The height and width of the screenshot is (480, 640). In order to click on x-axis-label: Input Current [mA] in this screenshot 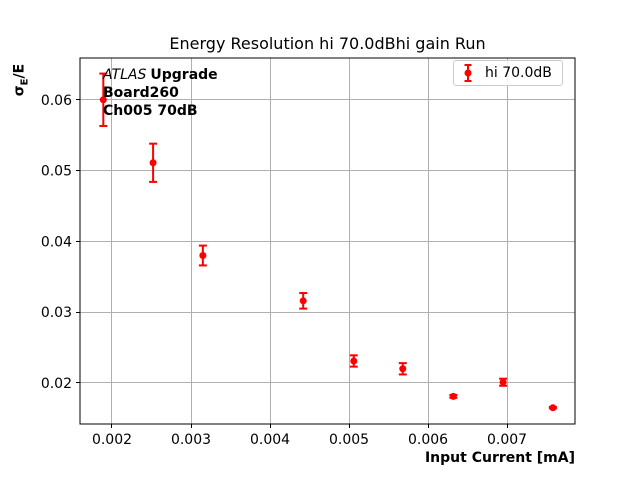, I will do `click(499, 458)`.